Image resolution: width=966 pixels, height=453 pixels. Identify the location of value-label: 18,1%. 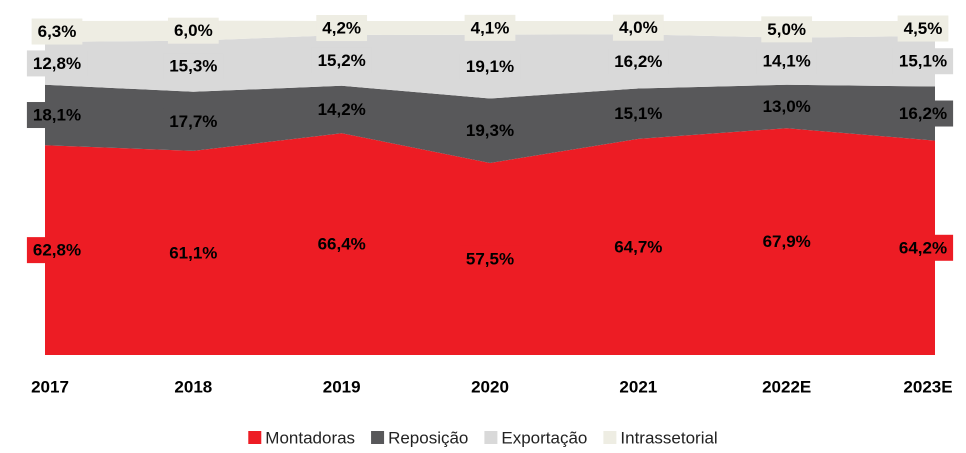
(57, 115).